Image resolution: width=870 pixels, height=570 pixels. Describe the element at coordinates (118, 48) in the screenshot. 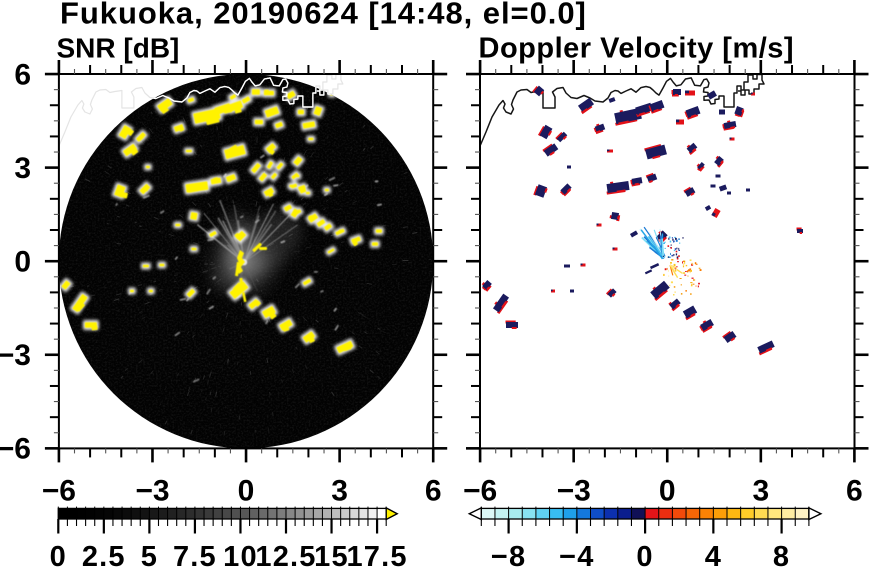

I see `svg-text: SNR [dB]` at that location.